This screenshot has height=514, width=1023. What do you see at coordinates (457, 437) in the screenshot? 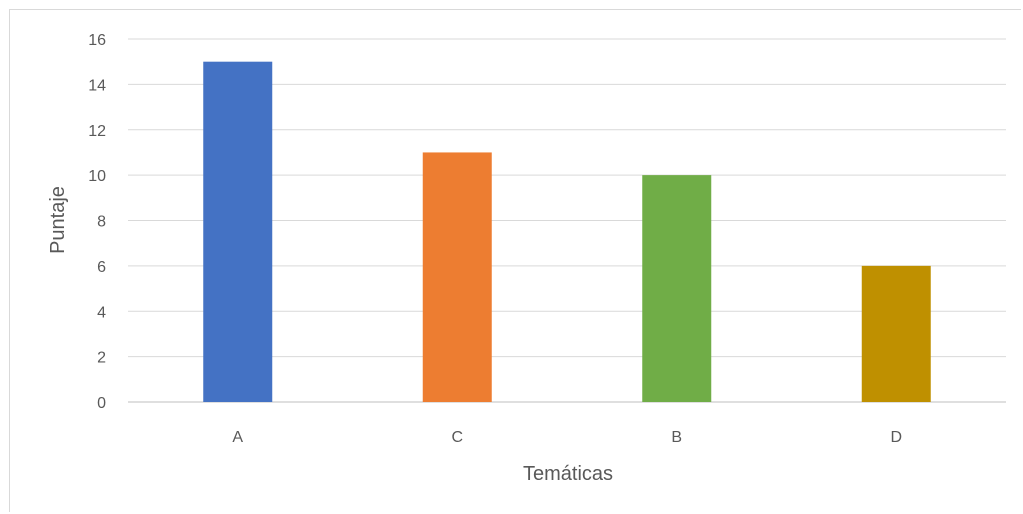
I see `x-tick-label: C` at bounding box center [457, 437].